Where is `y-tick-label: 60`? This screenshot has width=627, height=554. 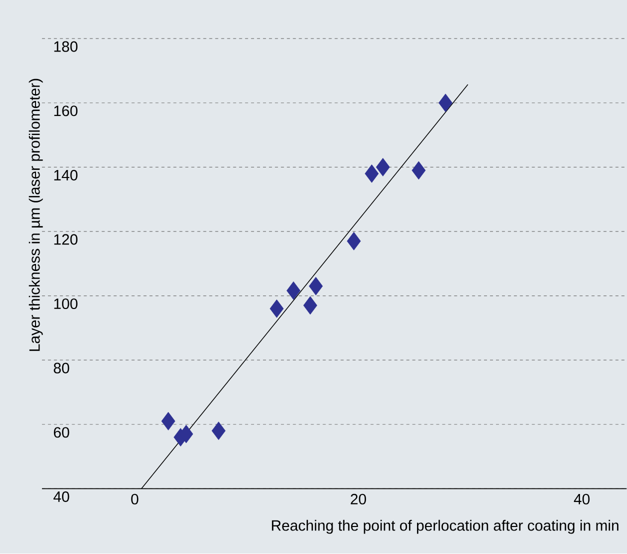 y-tick-label: 60 is located at coordinates (62, 432).